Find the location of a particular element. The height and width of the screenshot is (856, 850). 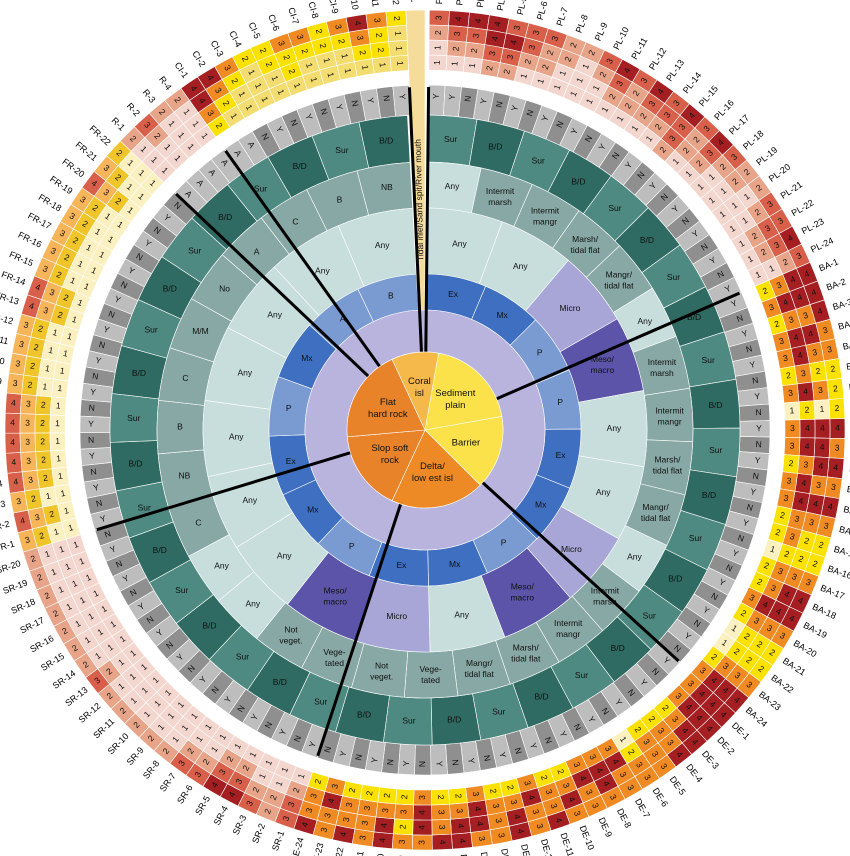

cell-value-BA-20-3: 3 is located at coordinates (756, 620).